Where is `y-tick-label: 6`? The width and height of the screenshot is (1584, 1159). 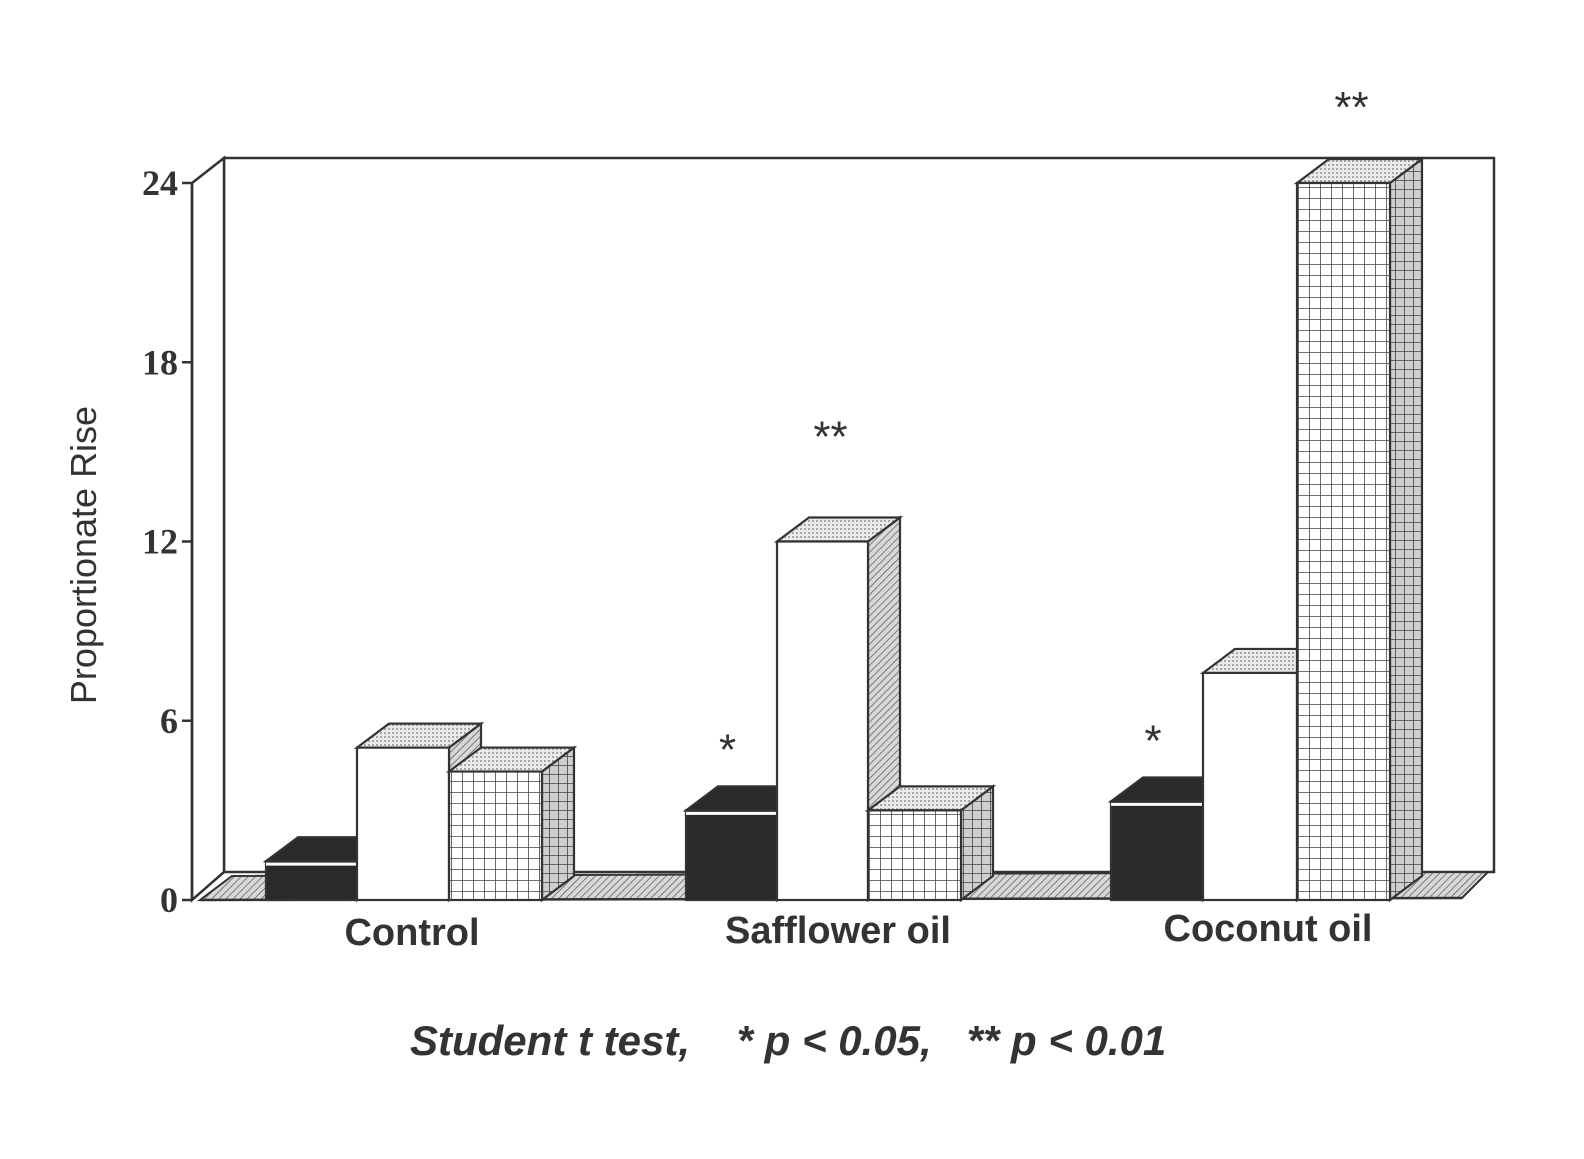
y-tick-label: 6 is located at coordinates (169, 721).